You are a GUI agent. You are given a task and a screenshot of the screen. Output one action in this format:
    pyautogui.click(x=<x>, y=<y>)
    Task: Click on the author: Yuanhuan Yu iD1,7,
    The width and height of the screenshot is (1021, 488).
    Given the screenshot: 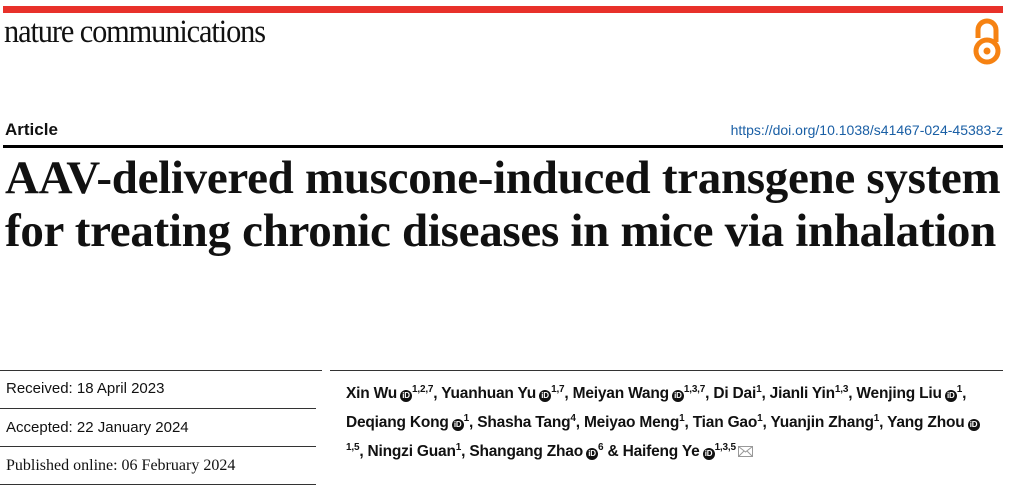 What is the action you would take?
    pyautogui.click(x=507, y=393)
    